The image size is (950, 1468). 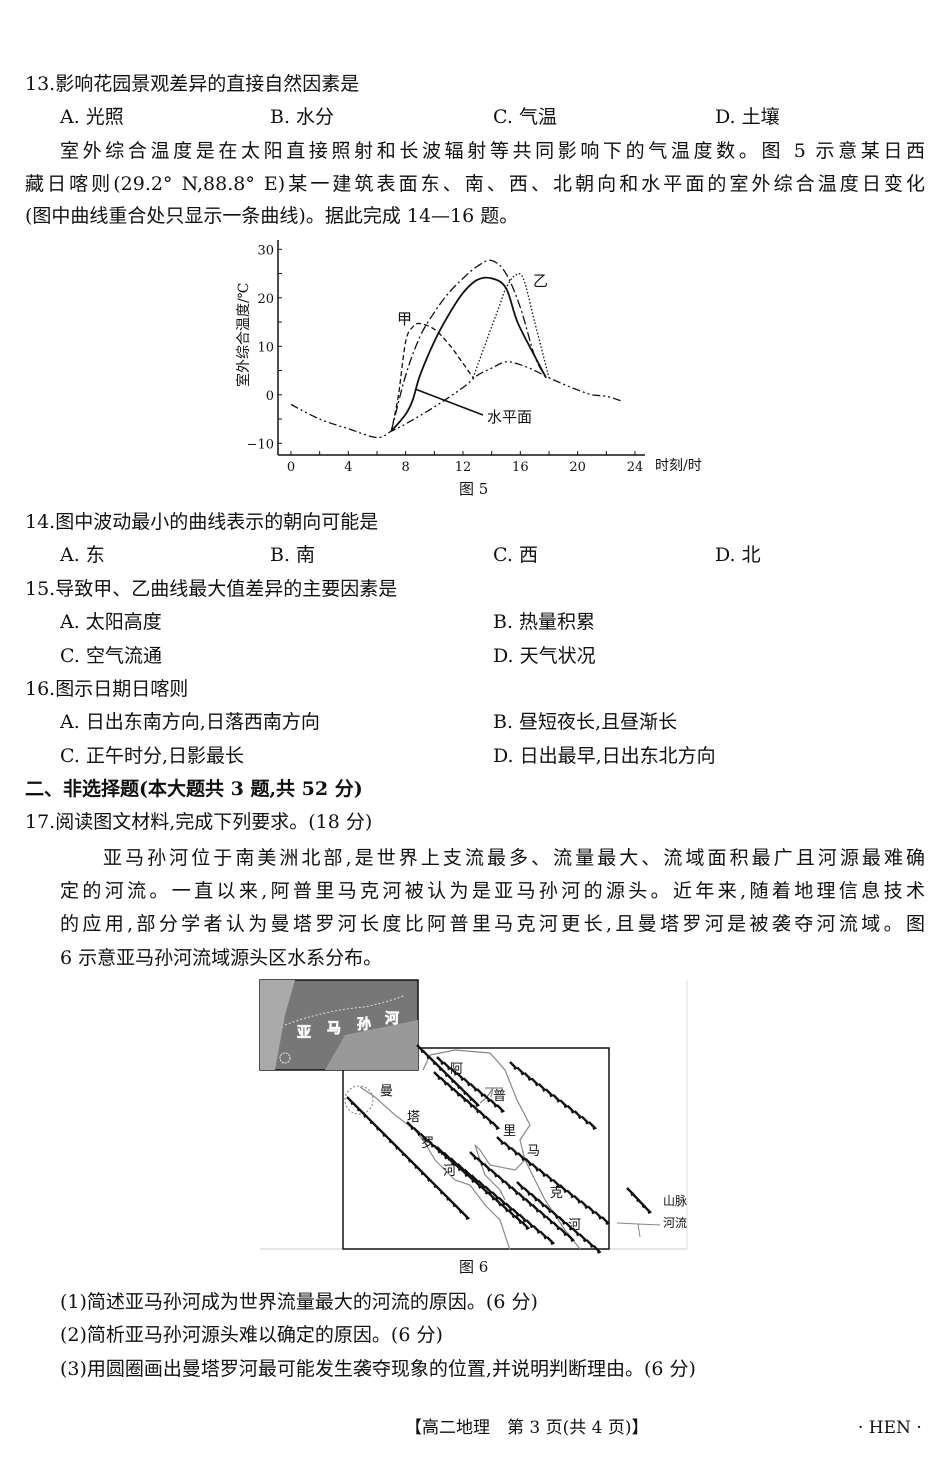 I want to click on series-line-dashed, so click(x=432, y=377).